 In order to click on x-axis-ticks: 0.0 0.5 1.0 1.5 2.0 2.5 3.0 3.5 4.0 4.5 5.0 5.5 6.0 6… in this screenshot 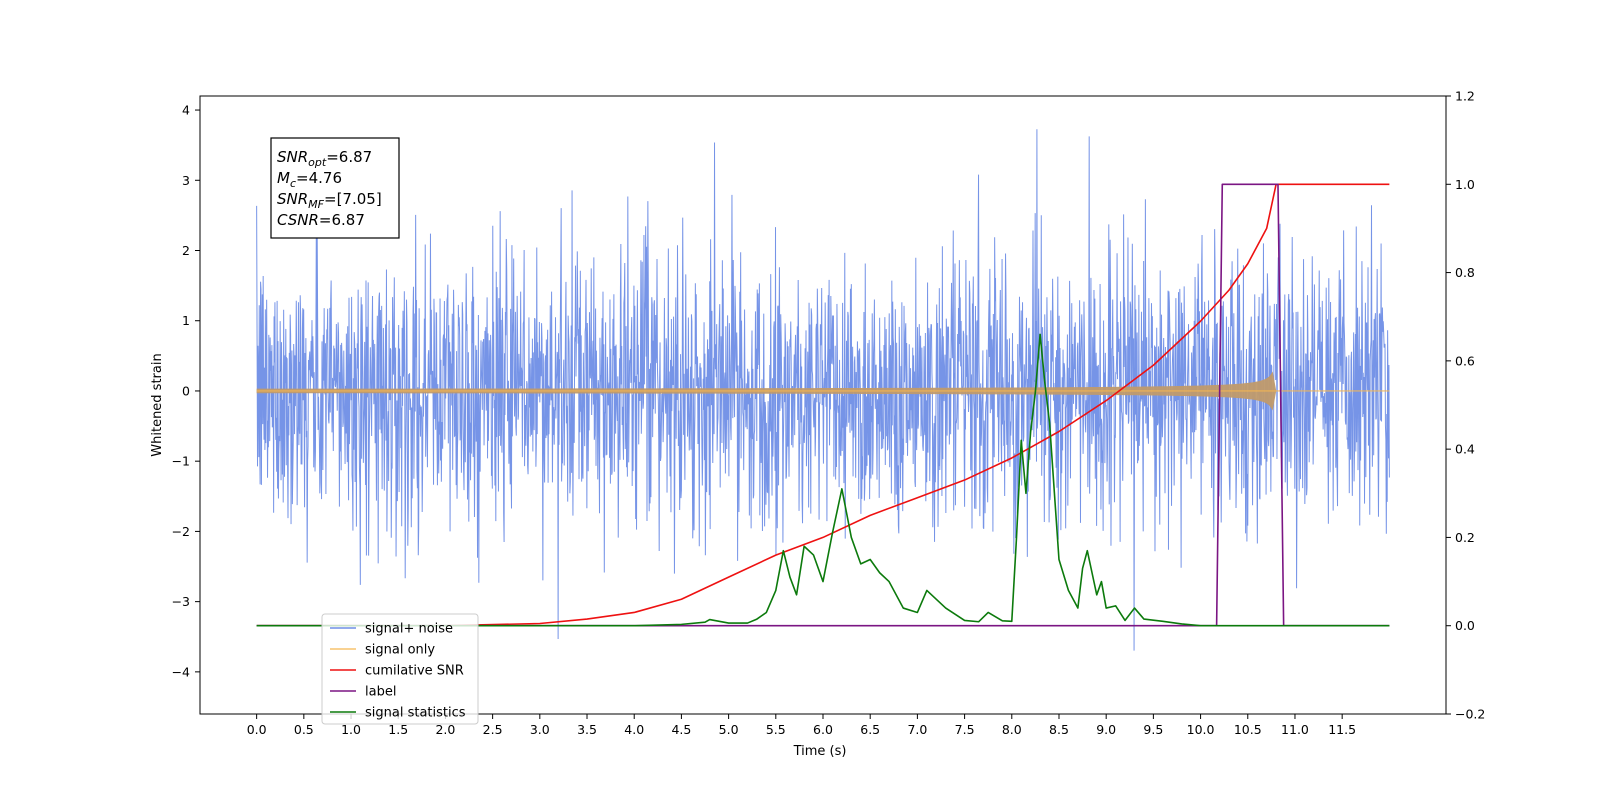, I will do `click(801, 725)`.